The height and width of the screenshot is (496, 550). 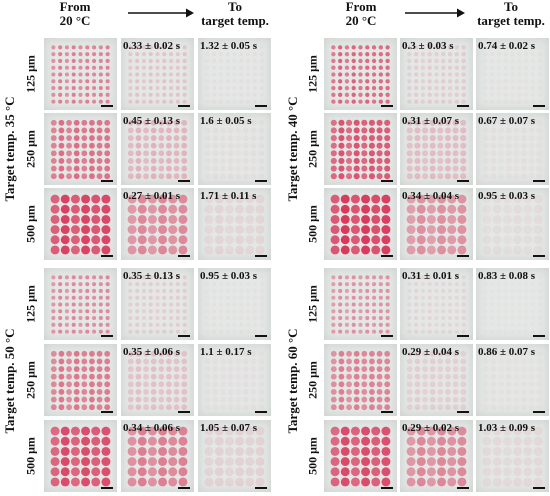 I want to click on group-label: Target temp. 60 °C, so click(x=292, y=380).